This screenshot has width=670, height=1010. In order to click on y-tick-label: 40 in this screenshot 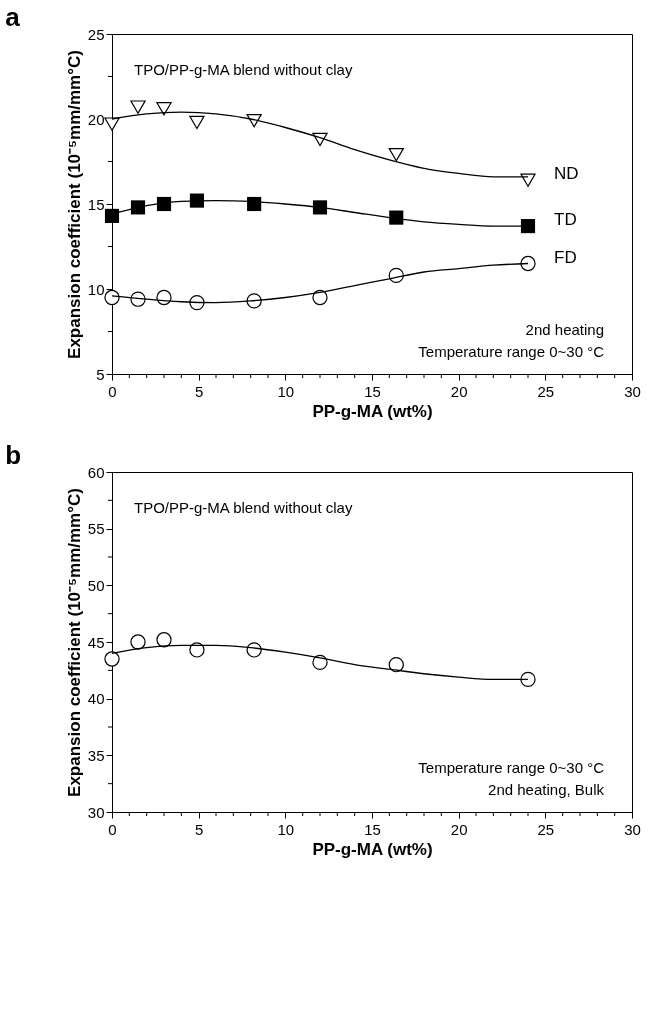, I will do `click(96, 699)`.